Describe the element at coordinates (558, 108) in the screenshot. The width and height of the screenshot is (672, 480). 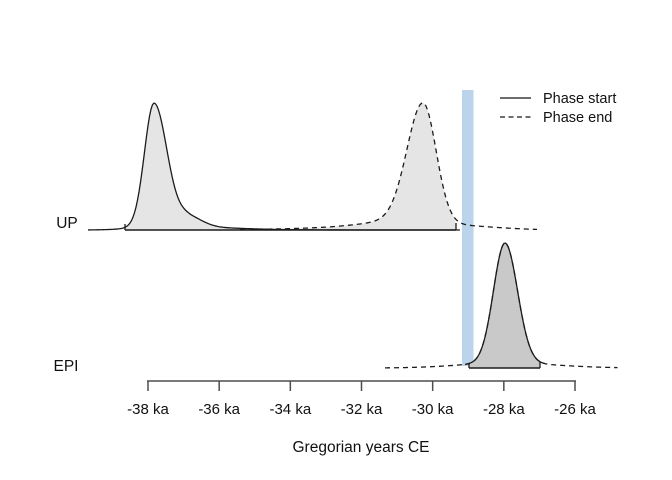
I see `legend: Phase start Phase end` at that location.